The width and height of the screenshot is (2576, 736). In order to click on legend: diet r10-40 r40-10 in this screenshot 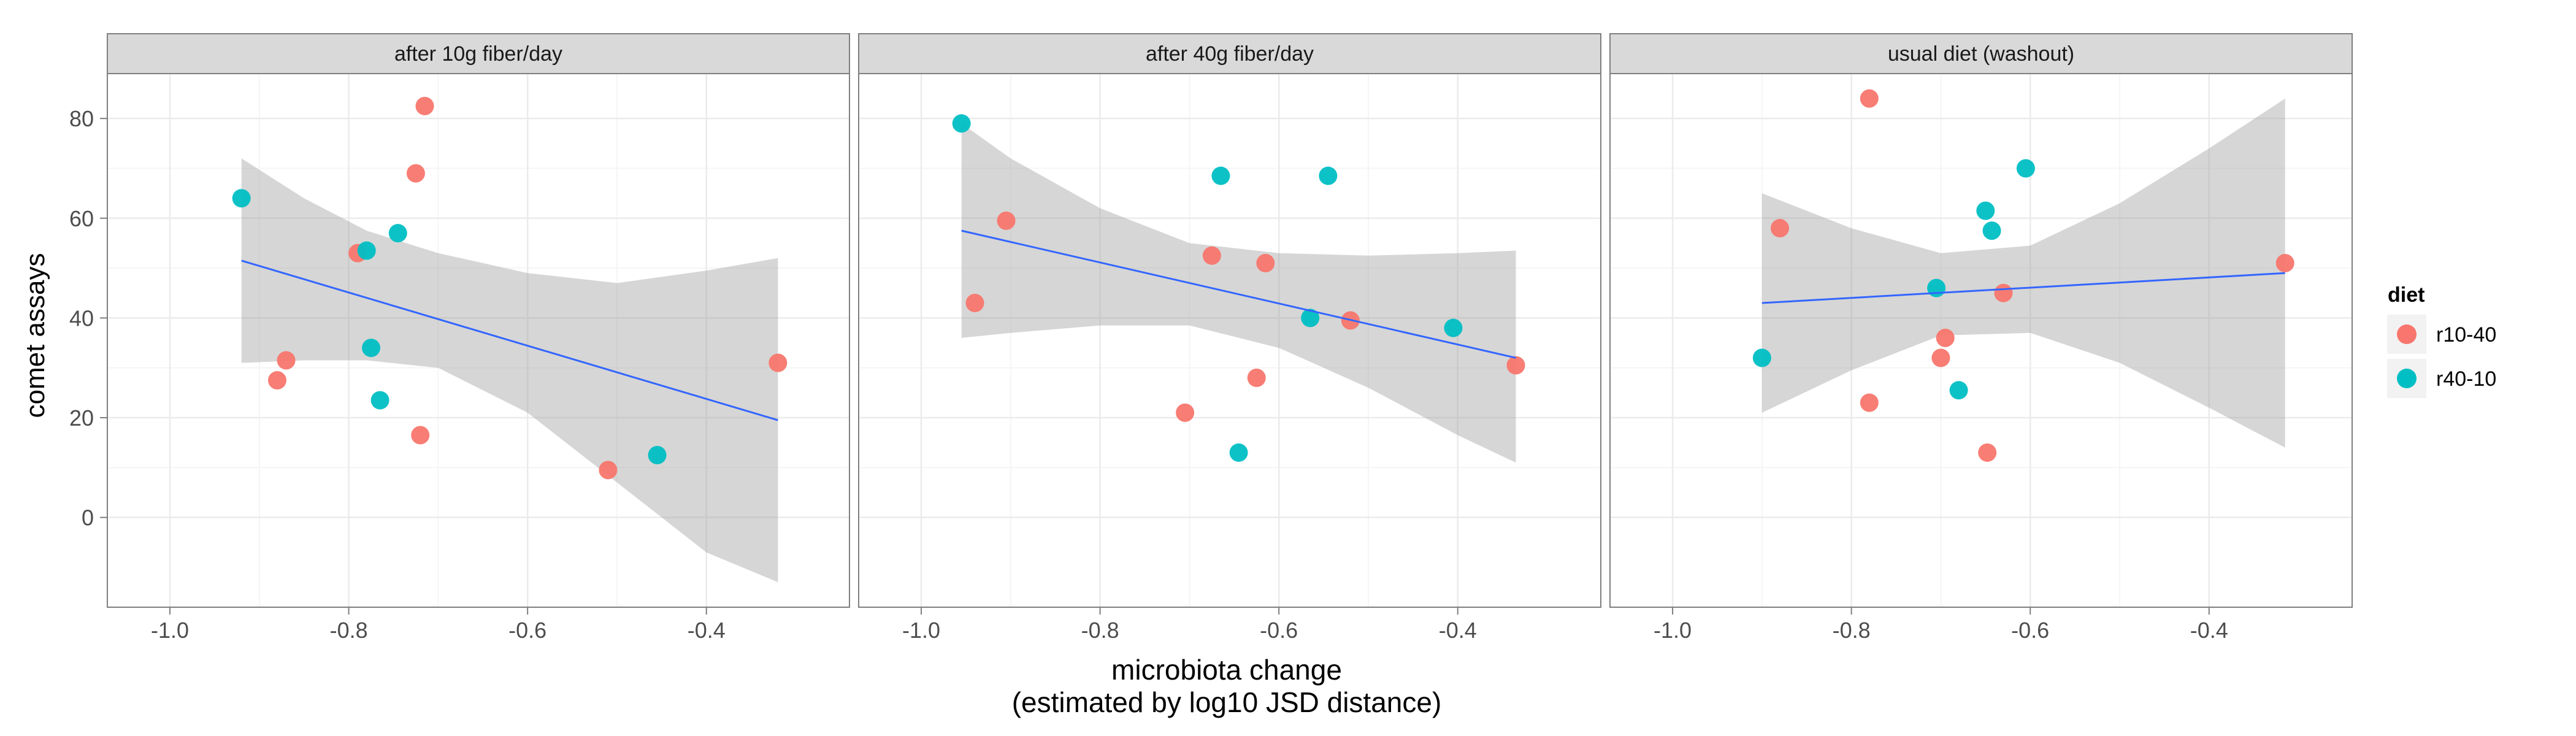, I will do `click(2441, 341)`.